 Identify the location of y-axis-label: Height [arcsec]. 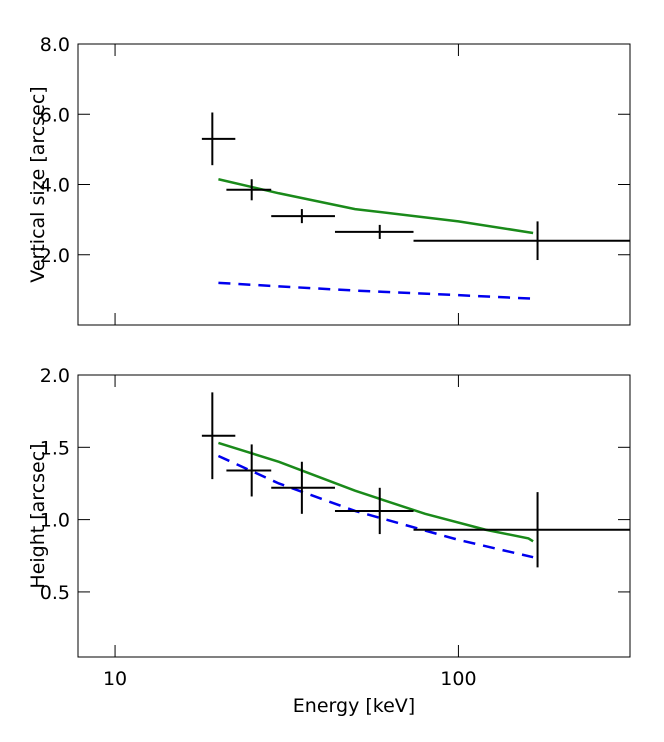
(38, 515).